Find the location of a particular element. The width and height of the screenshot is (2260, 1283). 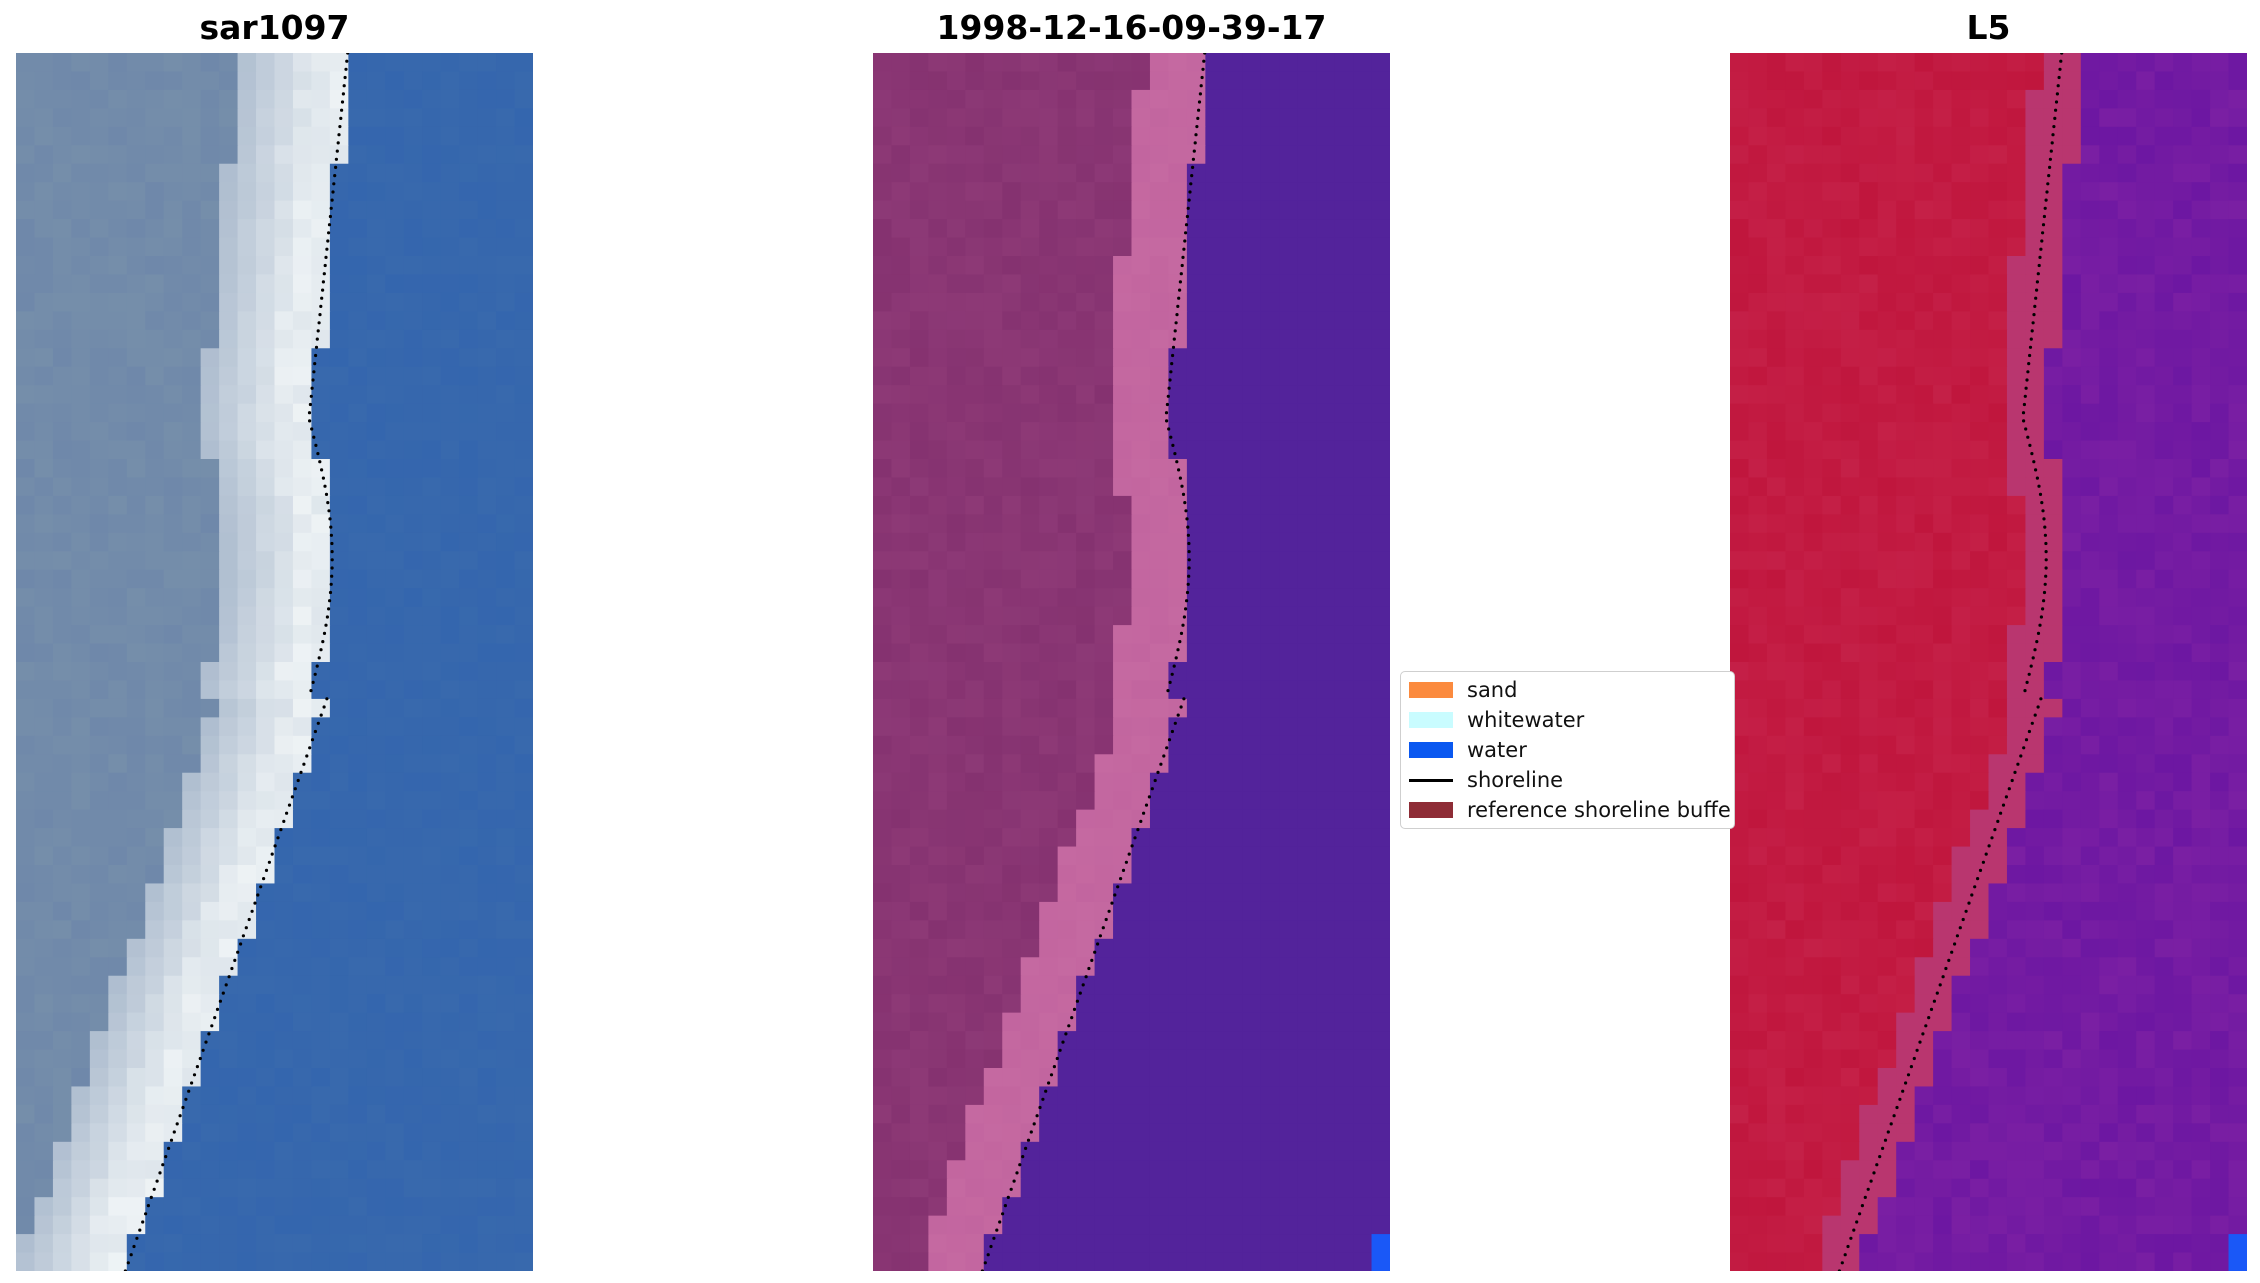

panel-title-classified: 1998-12-16-09-39-17 is located at coordinates (1131, 27).